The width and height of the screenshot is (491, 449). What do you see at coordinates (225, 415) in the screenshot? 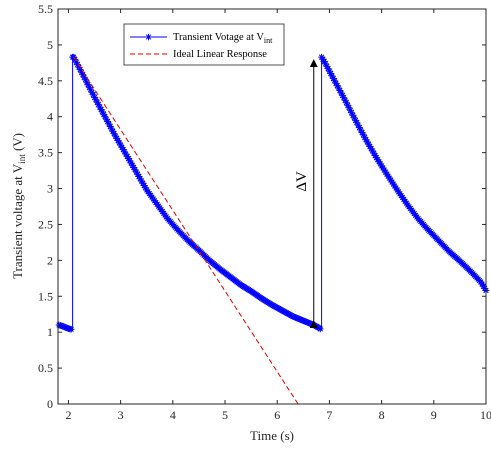
I see `x-tick-label: 5` at bounding box center [225, 415].